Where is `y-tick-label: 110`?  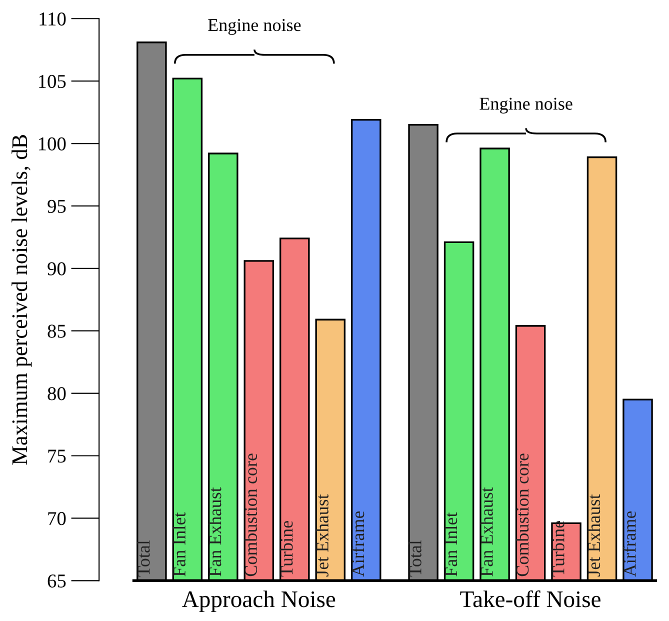 y-tick-label: 110 is located at coordinates (53, 19).